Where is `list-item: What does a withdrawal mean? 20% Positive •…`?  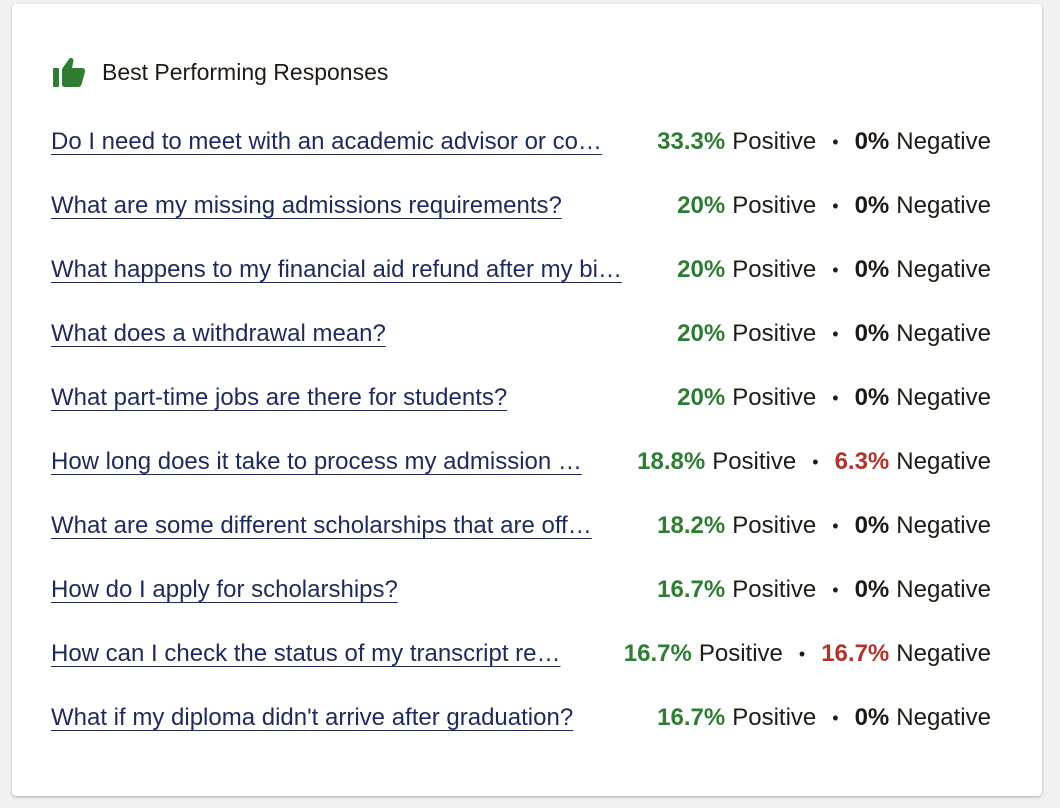
list-item: What does a withdrawal mean? 20% Positive •… is located at coordinates (521, 334).